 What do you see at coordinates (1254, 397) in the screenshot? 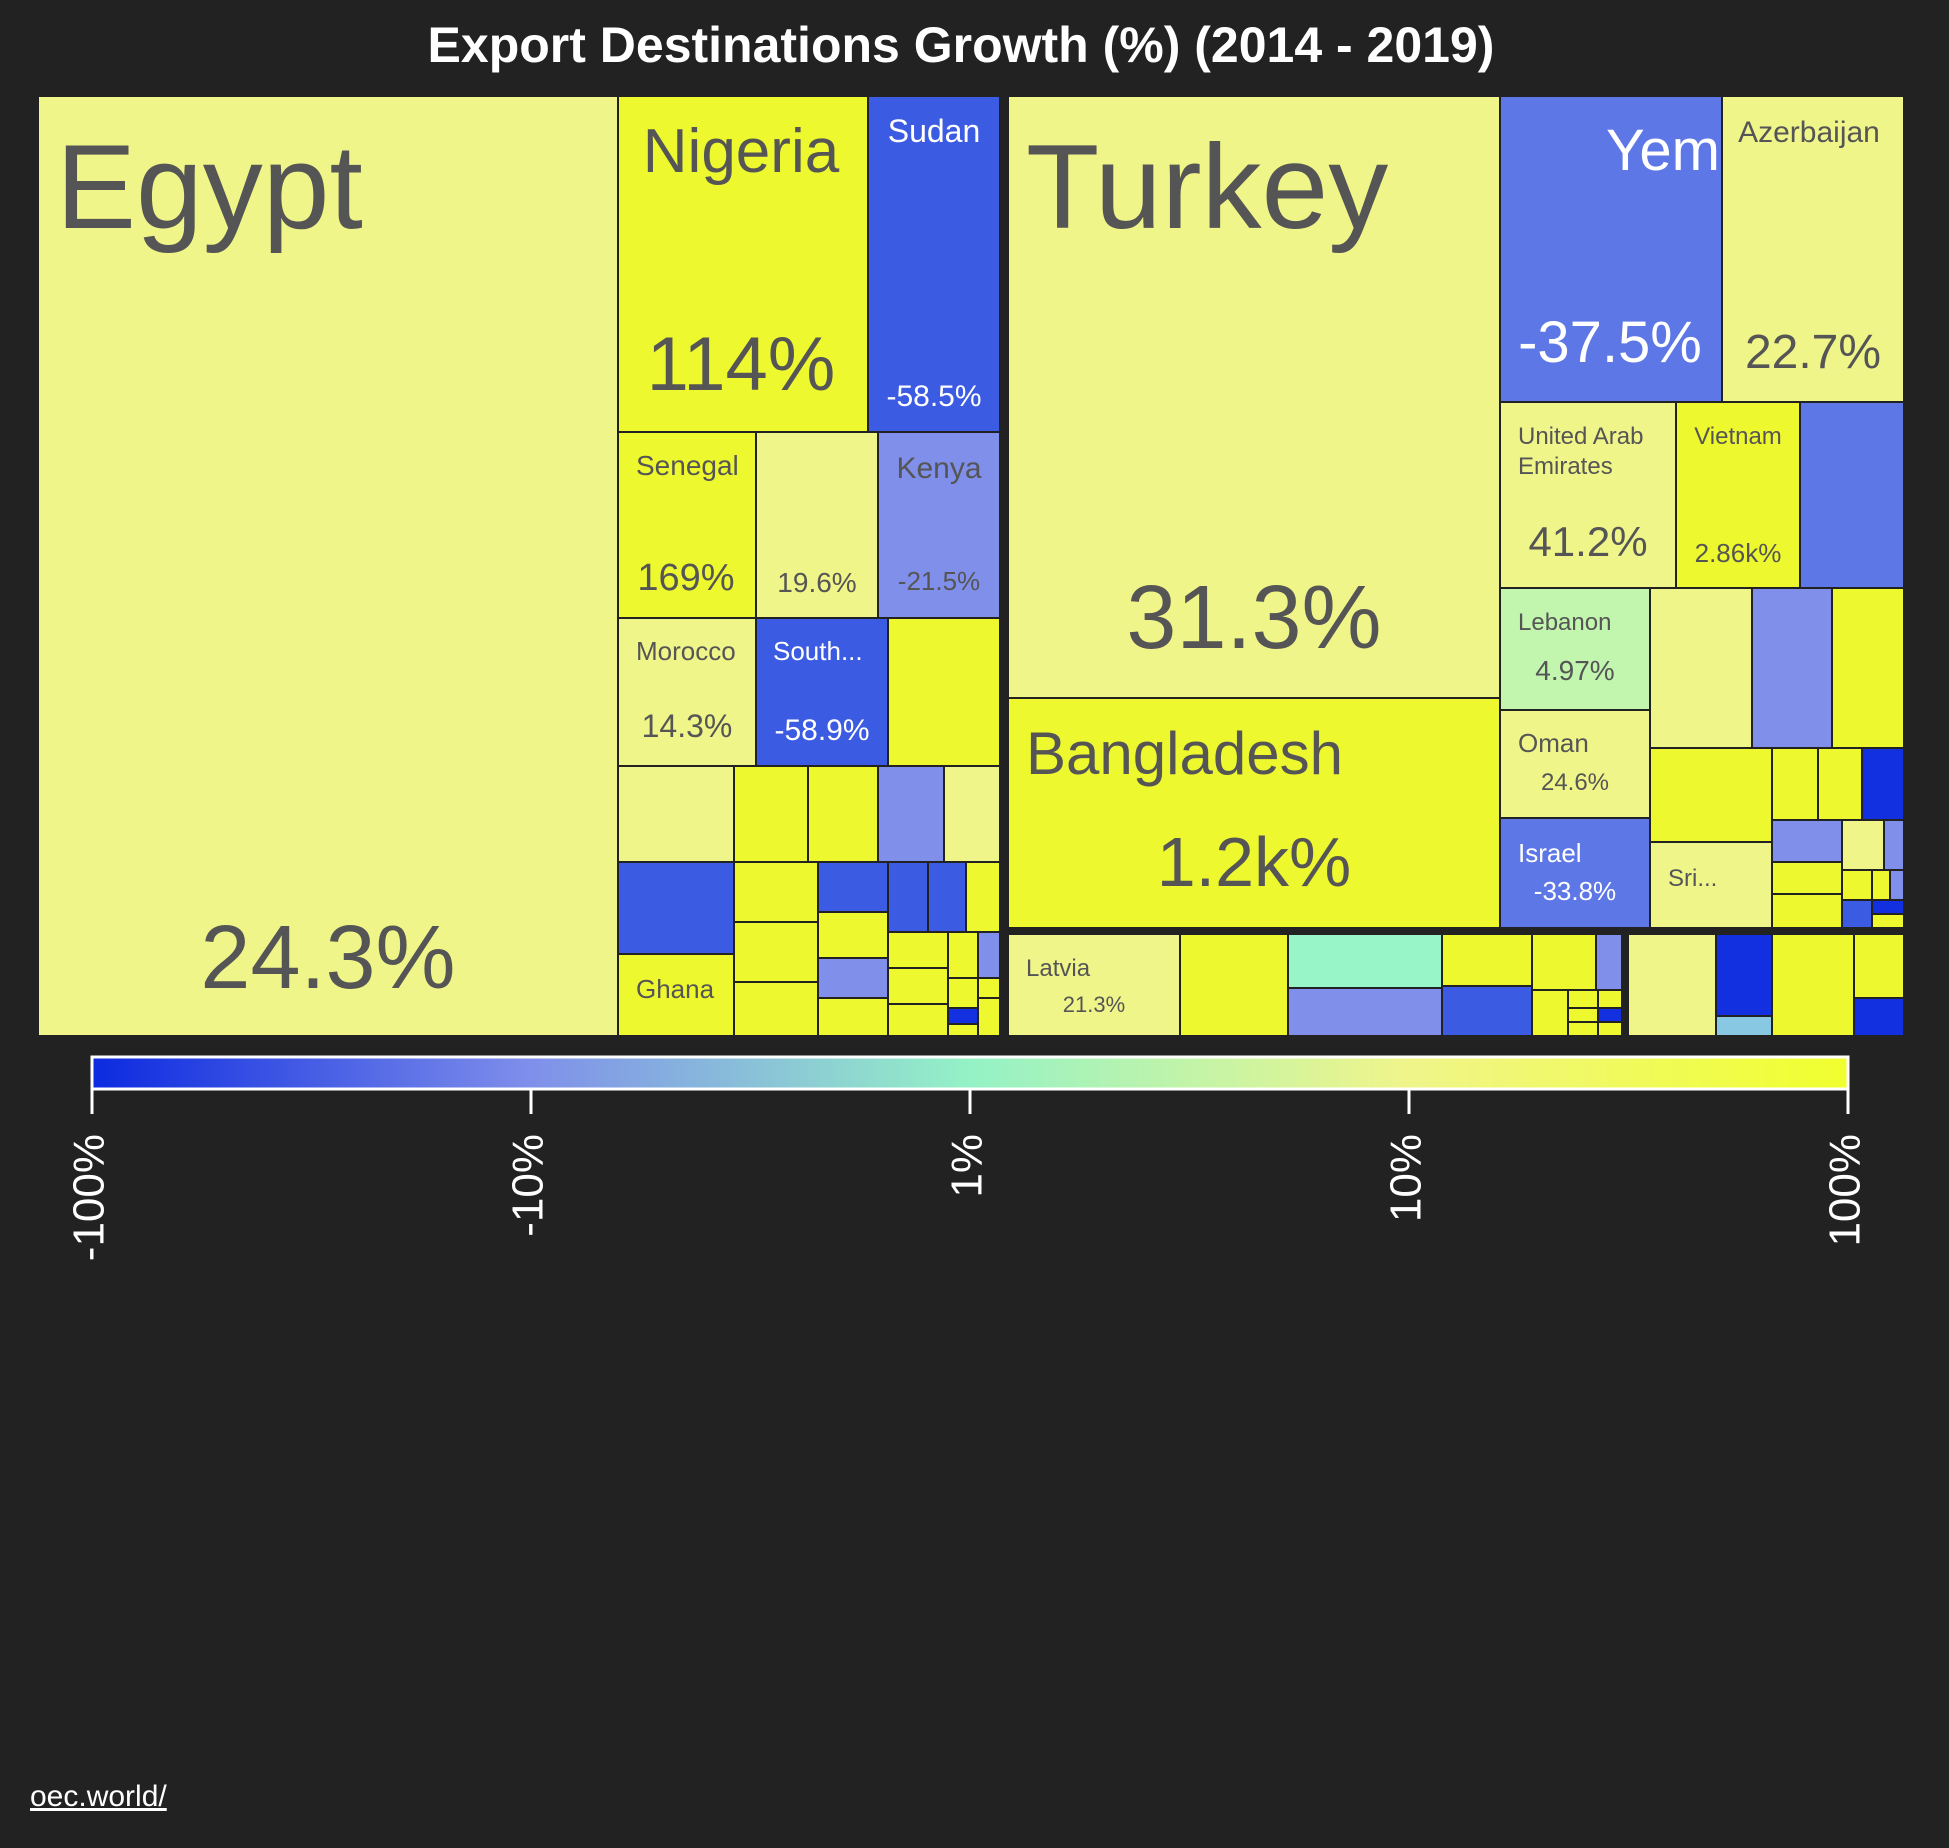
I see `tile-turkey` at bounding box center [1254, 397].